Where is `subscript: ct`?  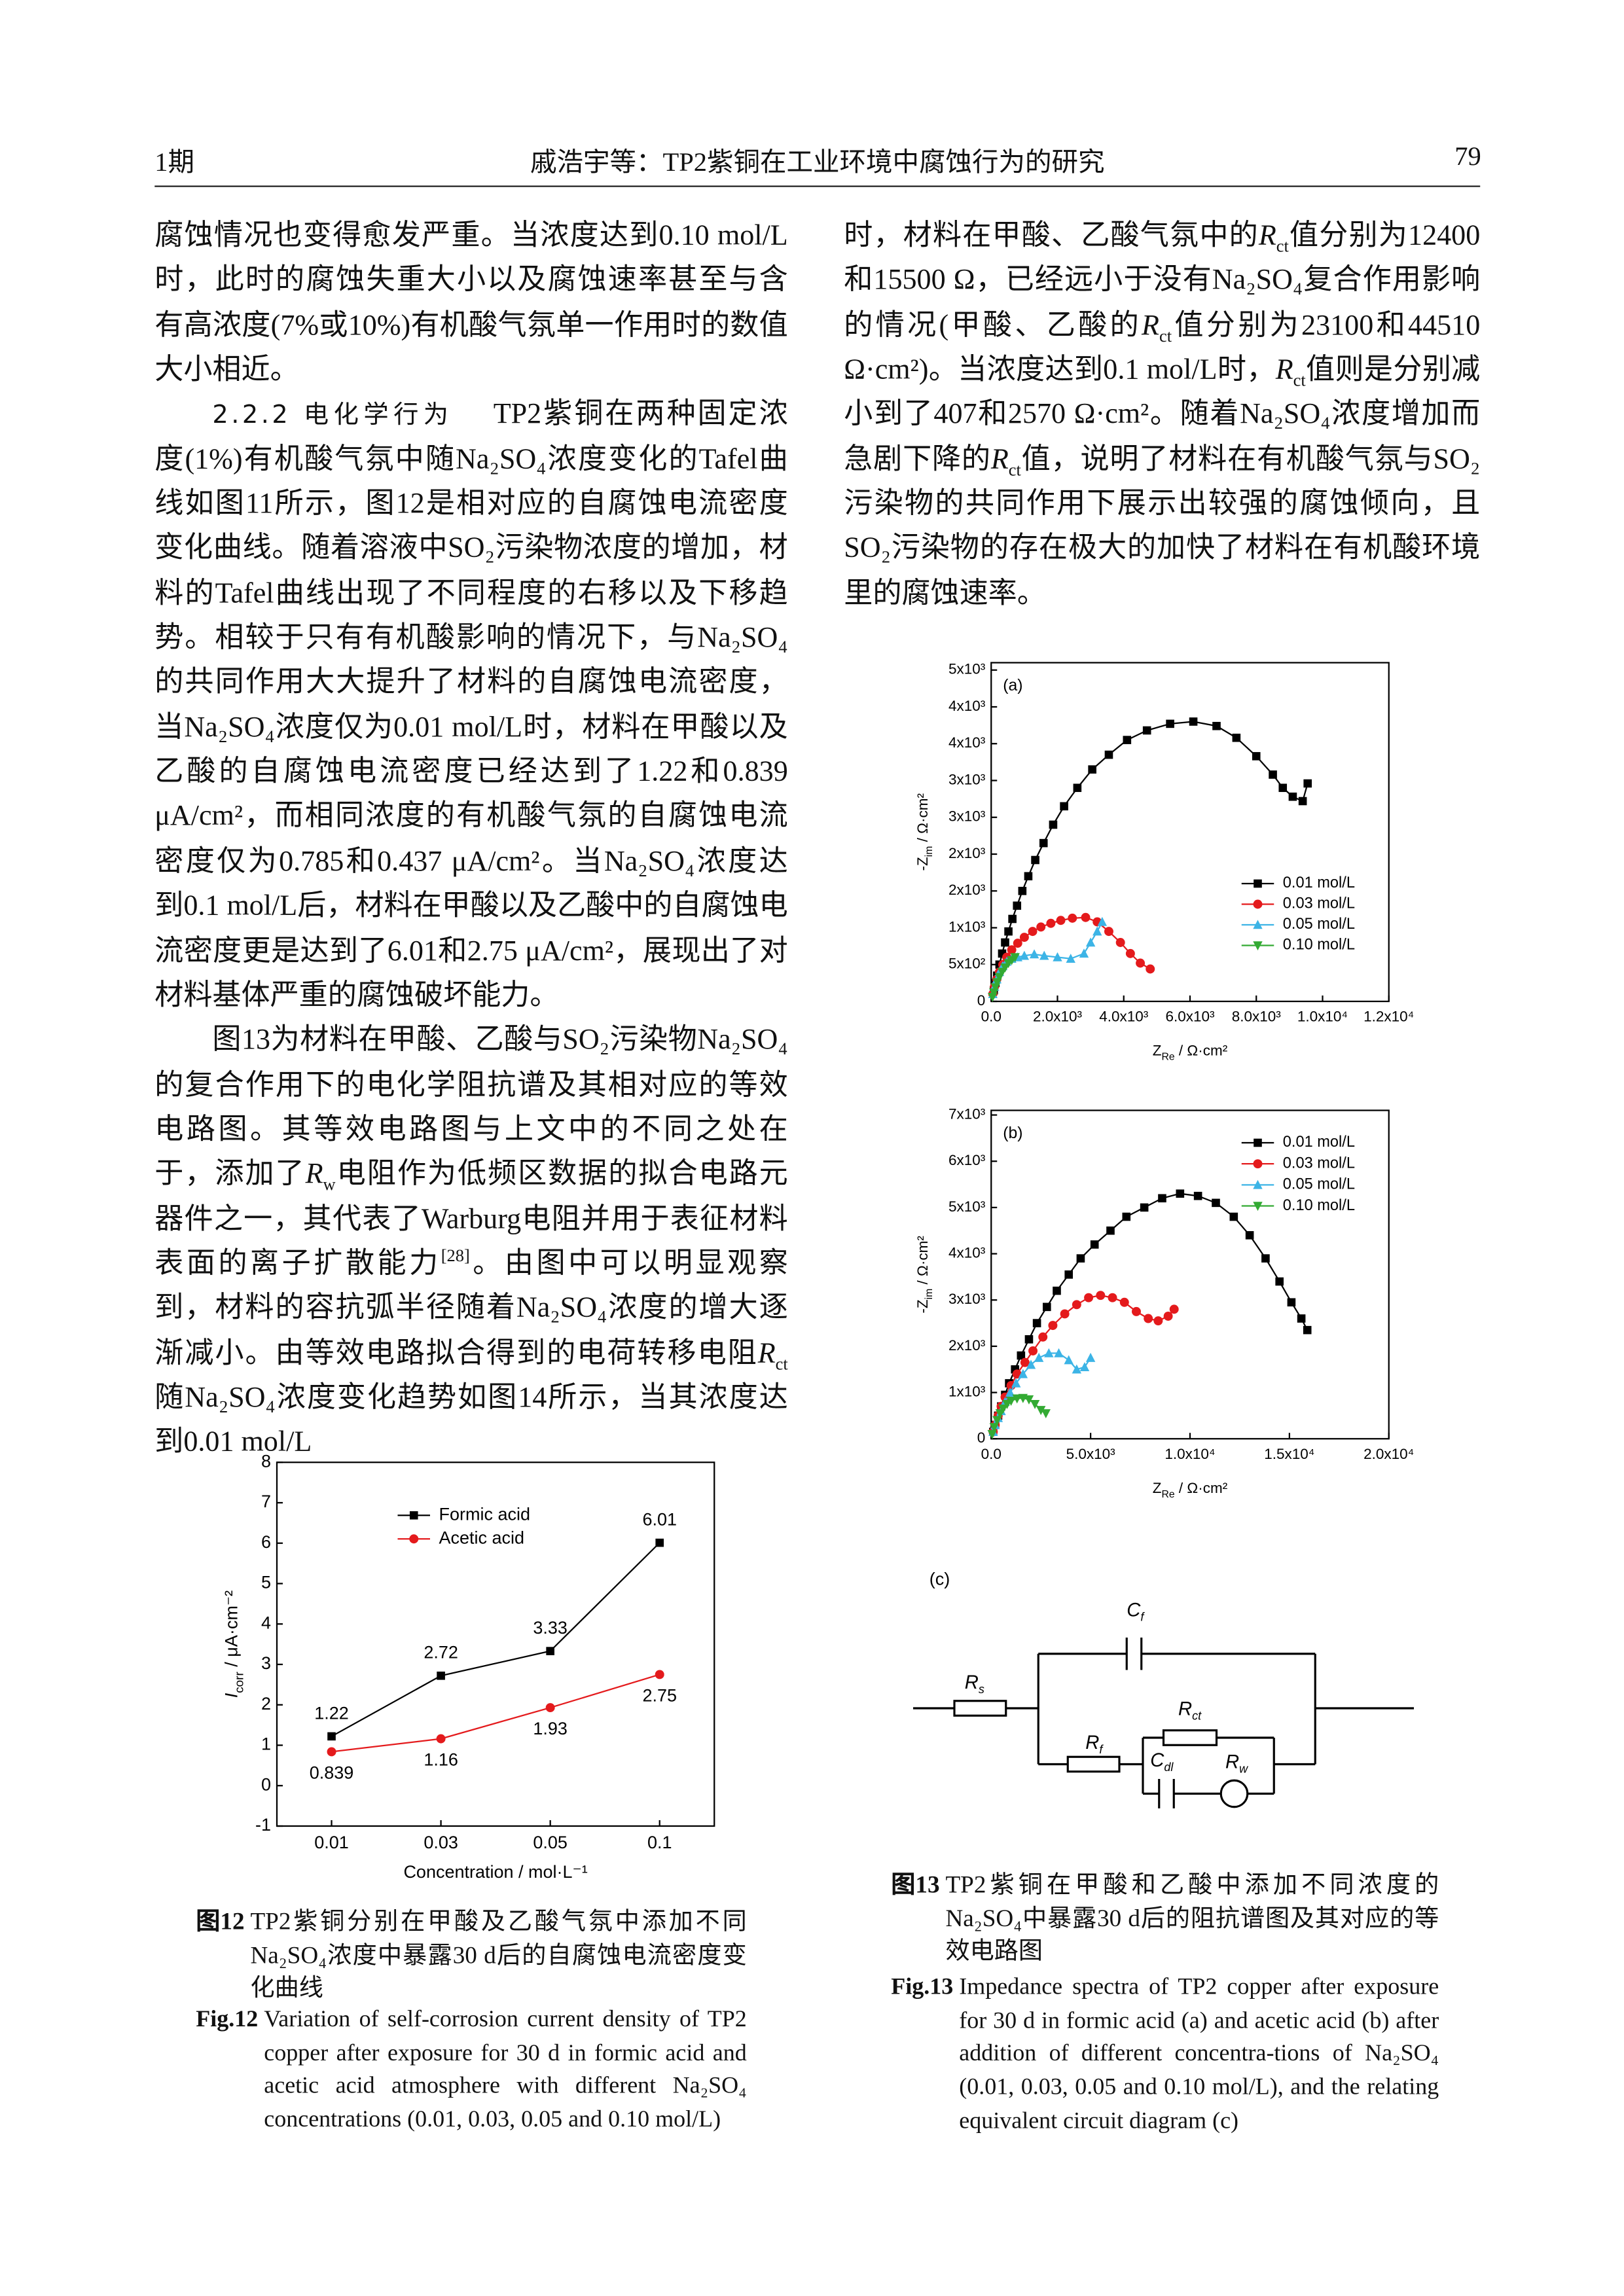 subscript: ct is located at coordinates (1282, 247).